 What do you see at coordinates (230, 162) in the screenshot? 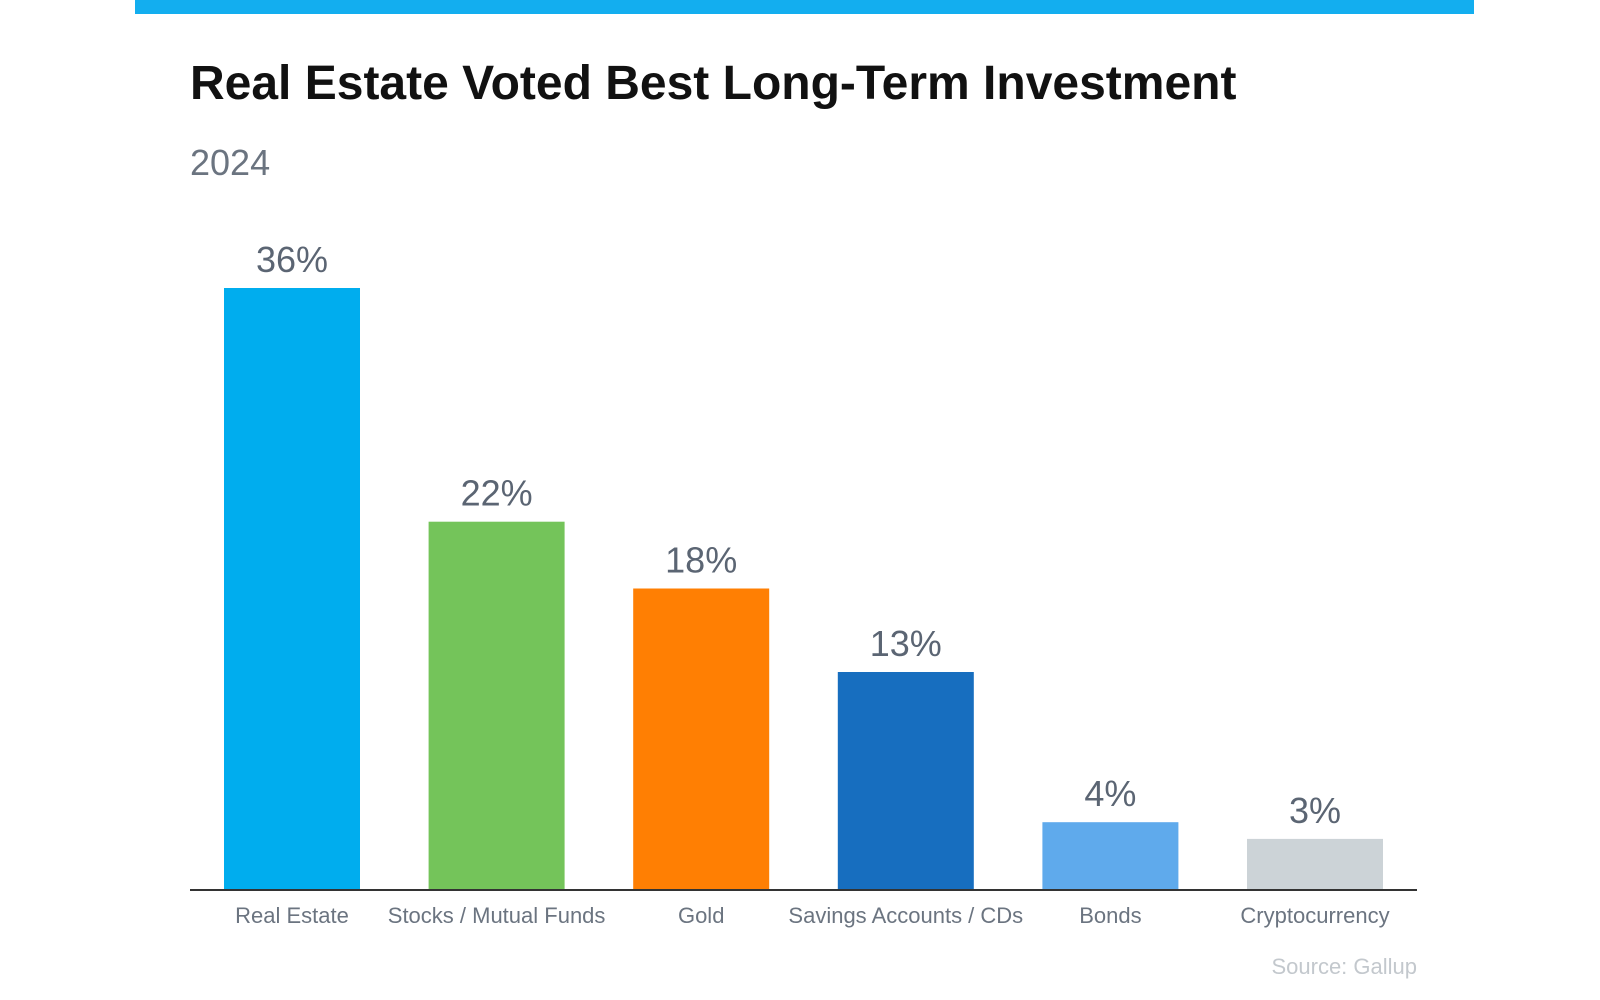
I see `chart-subtitle: 2024` at bounding box center [230, 162].